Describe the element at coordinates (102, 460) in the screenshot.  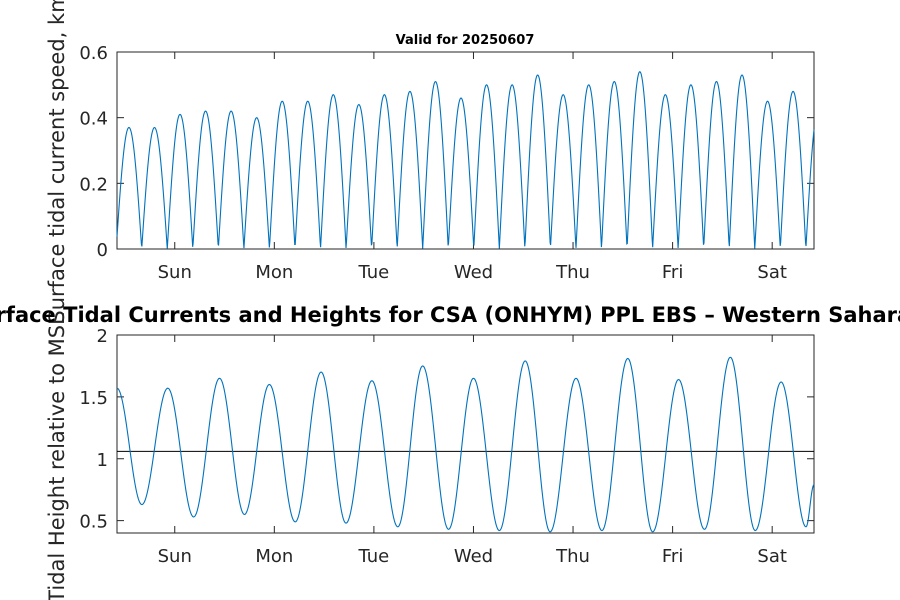
I see `height-ytick-label: 1` at that location.